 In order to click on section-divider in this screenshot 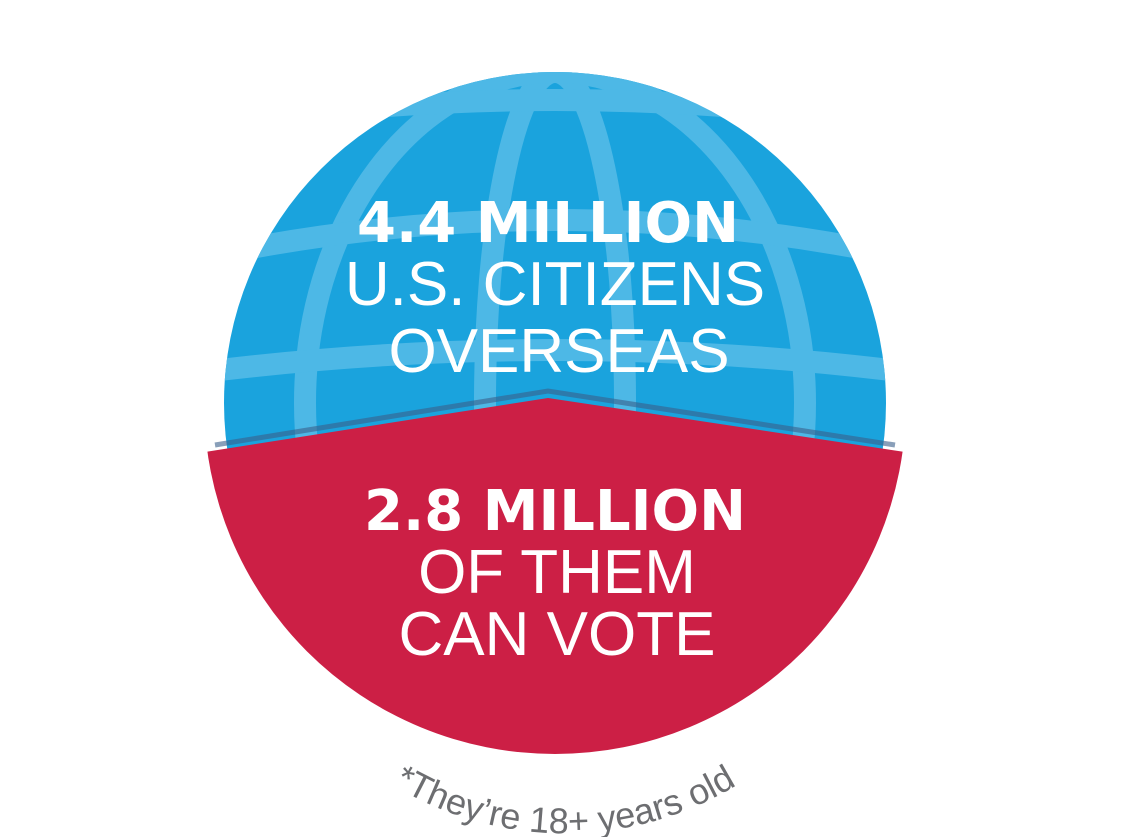, I will do `click(555, 418)`.